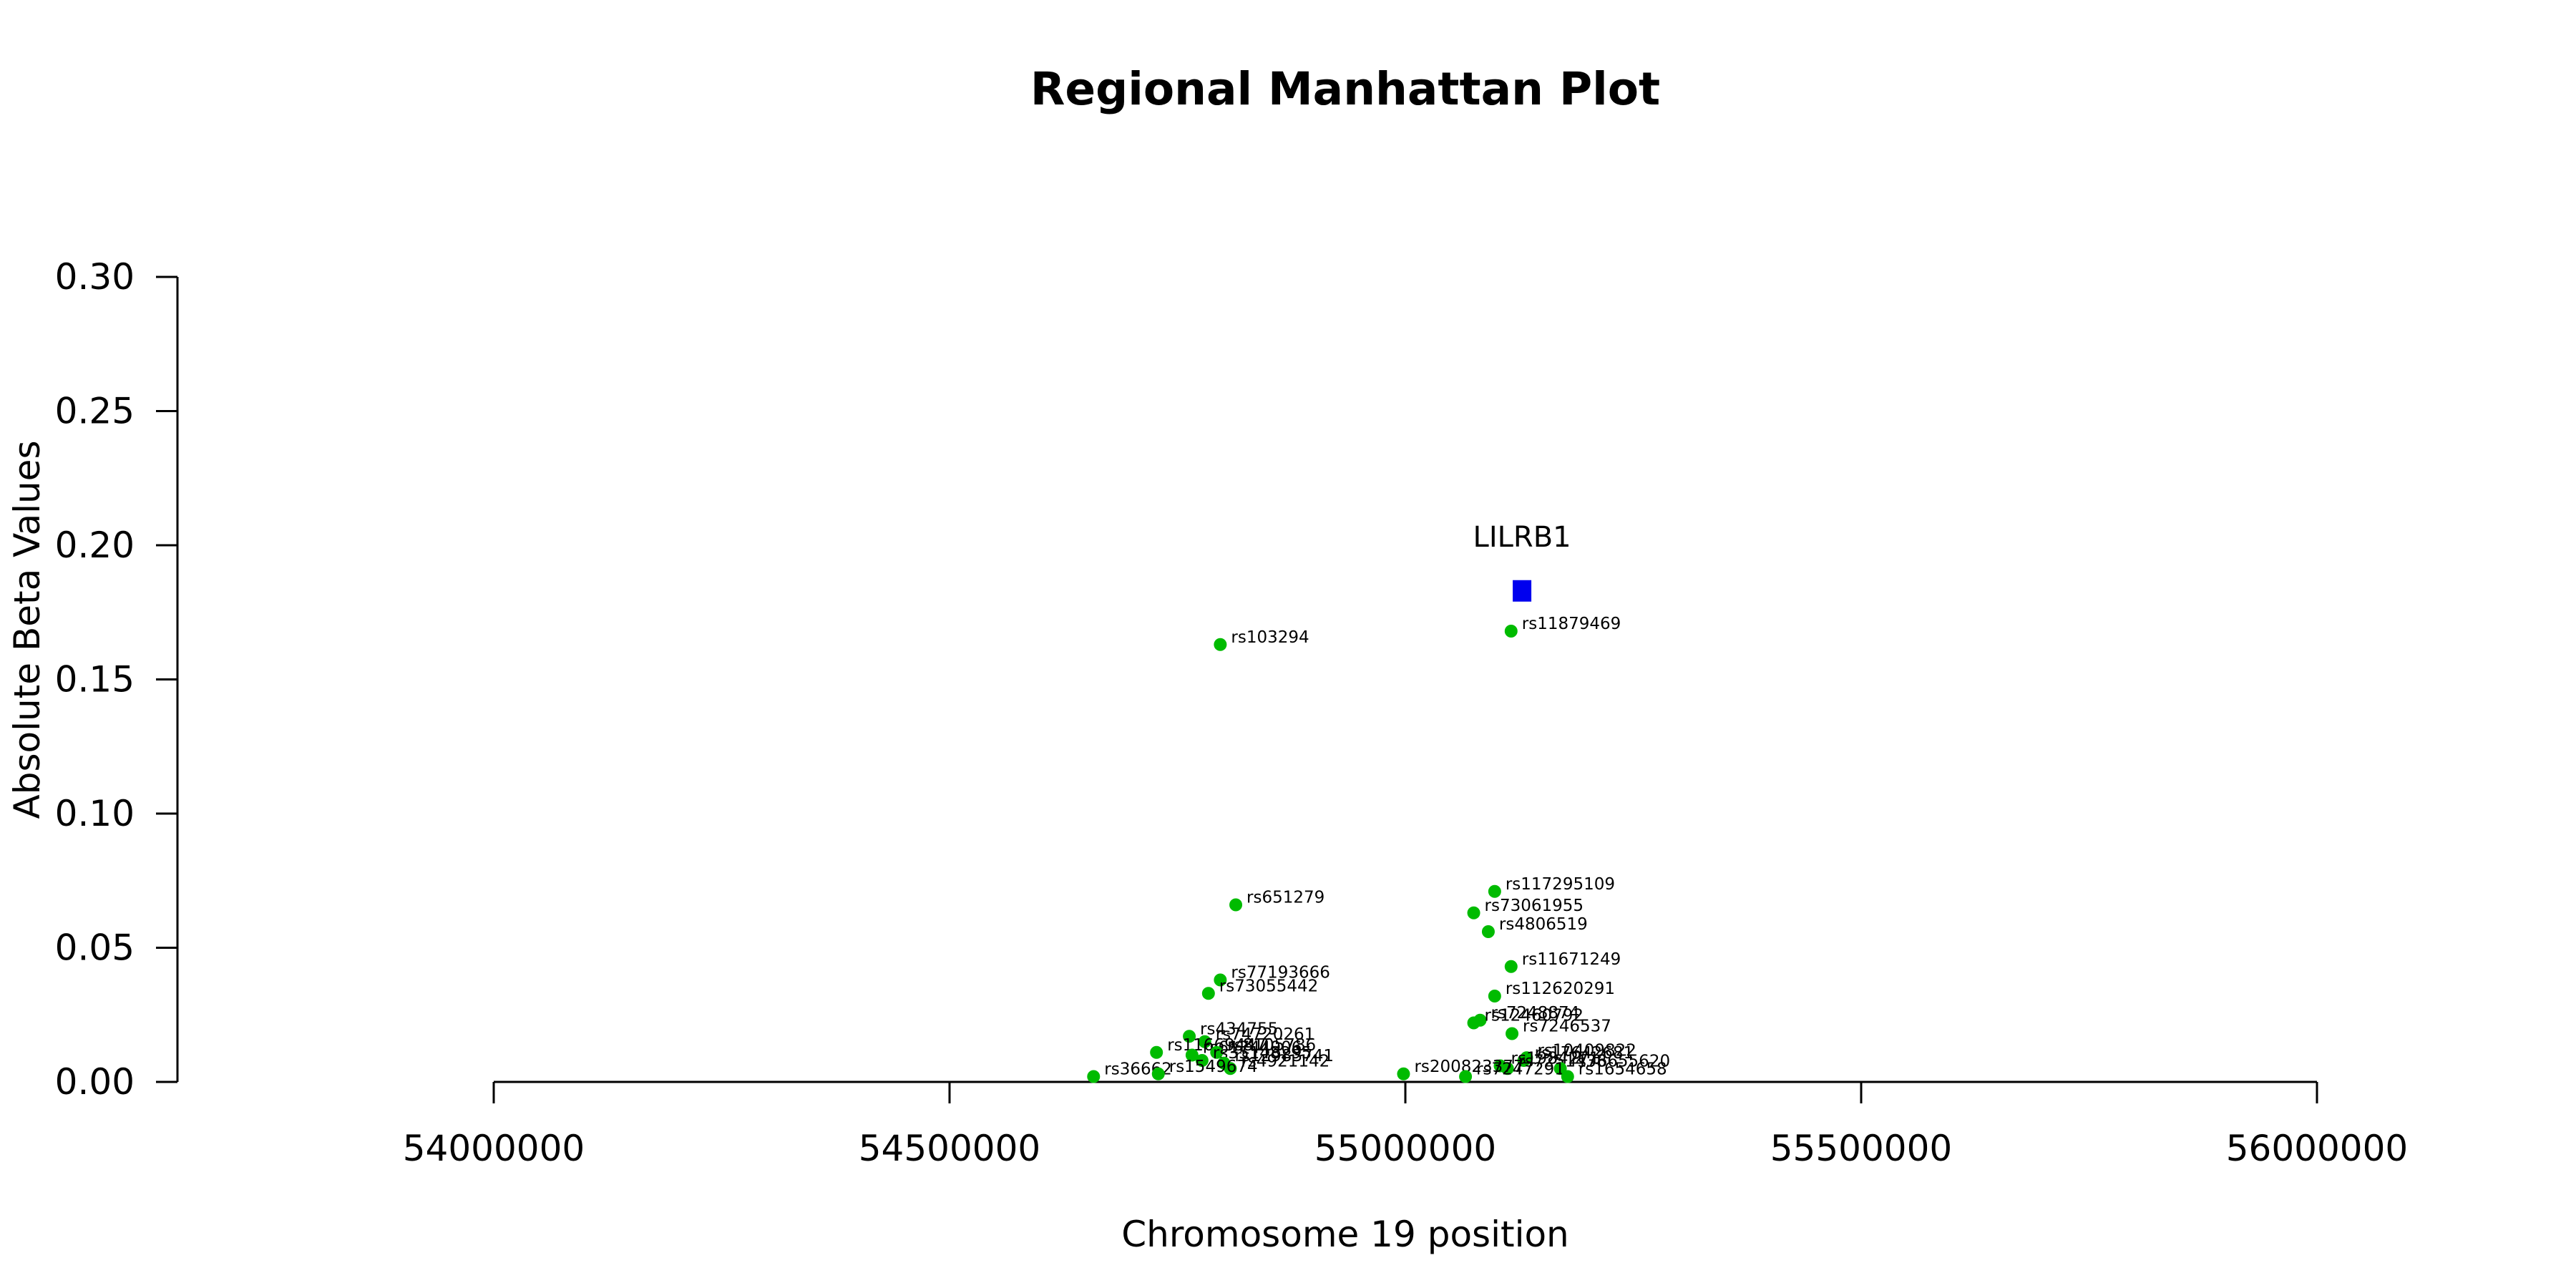 The height and width of the screenshot is (1288, 2576). Describe the element at coordinates (1270, 637) in the screenshot. I see `snp-label: rs103294` at that location.